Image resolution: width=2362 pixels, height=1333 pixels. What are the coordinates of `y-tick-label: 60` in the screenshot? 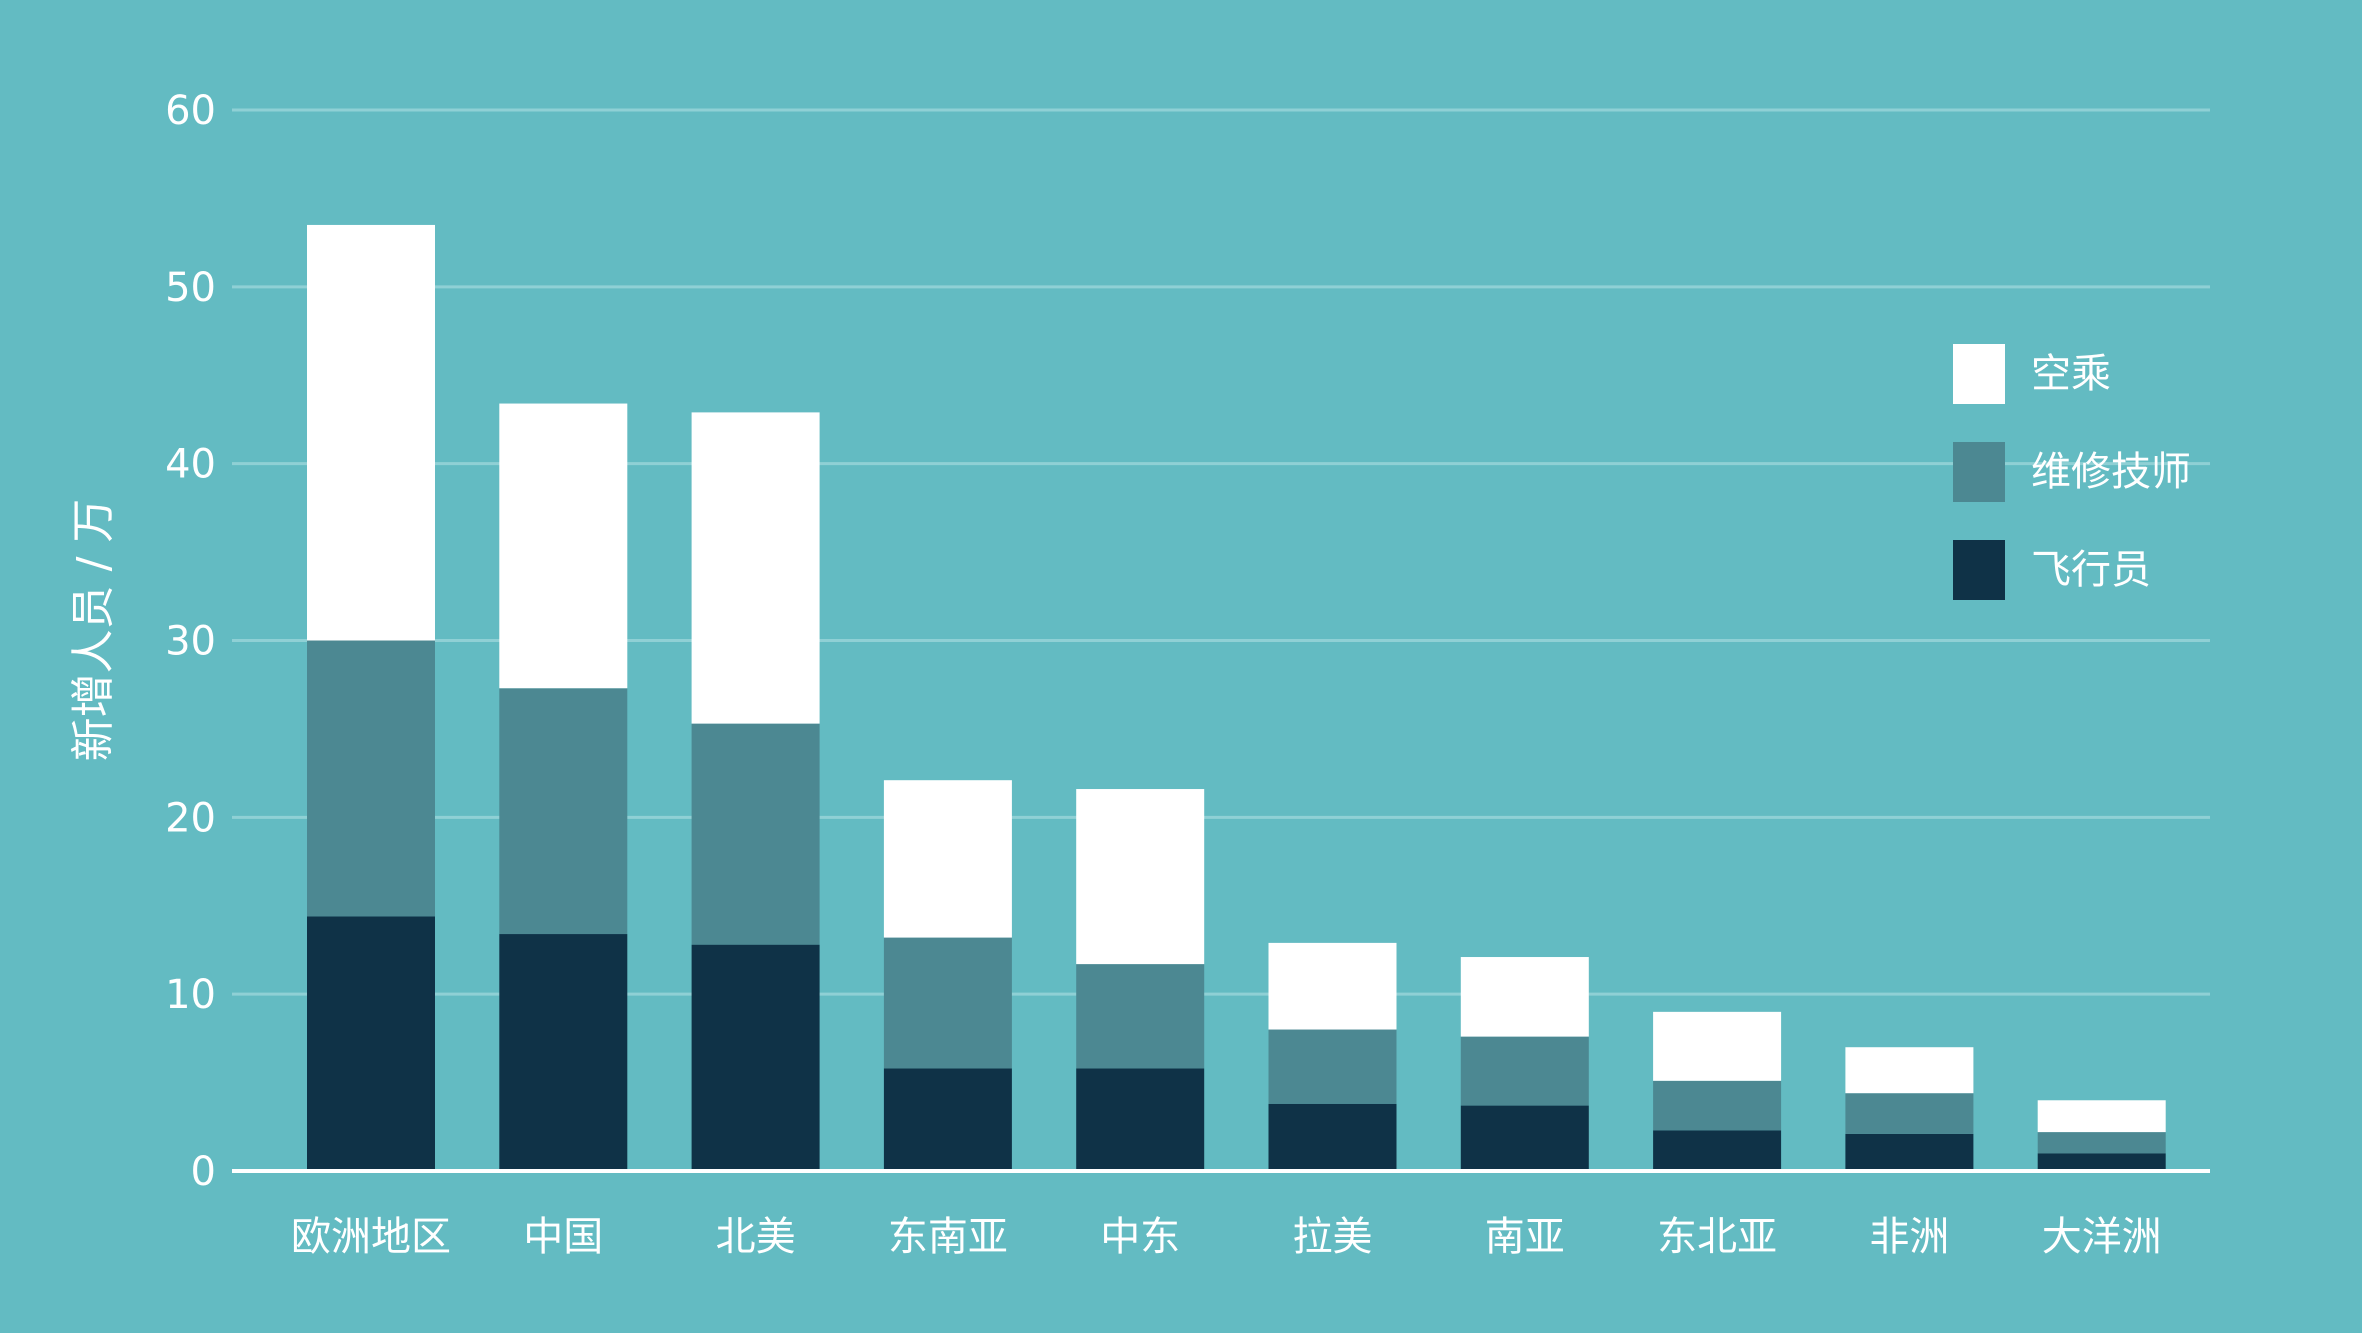 It's located at (190, 111).